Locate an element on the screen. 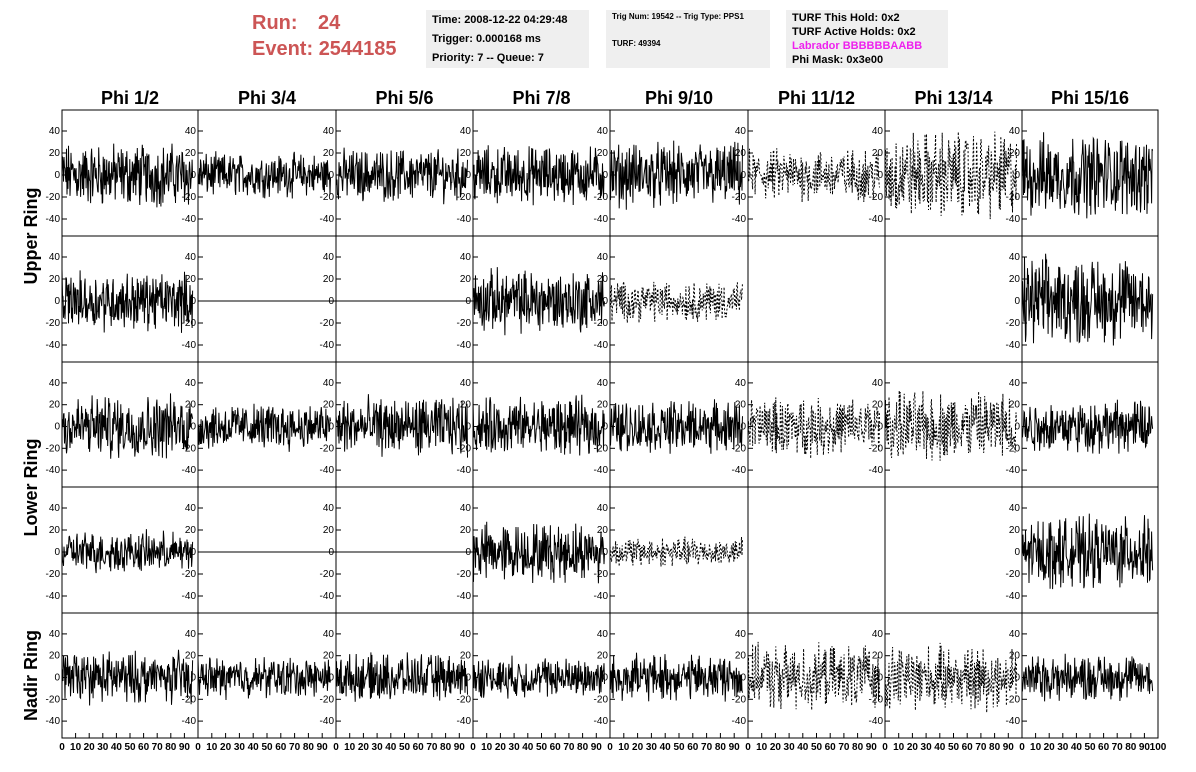 The image size is (1196, 772). turf-hold-text: TURF This Hold: 0x2 is located at coordinates (846, 18).